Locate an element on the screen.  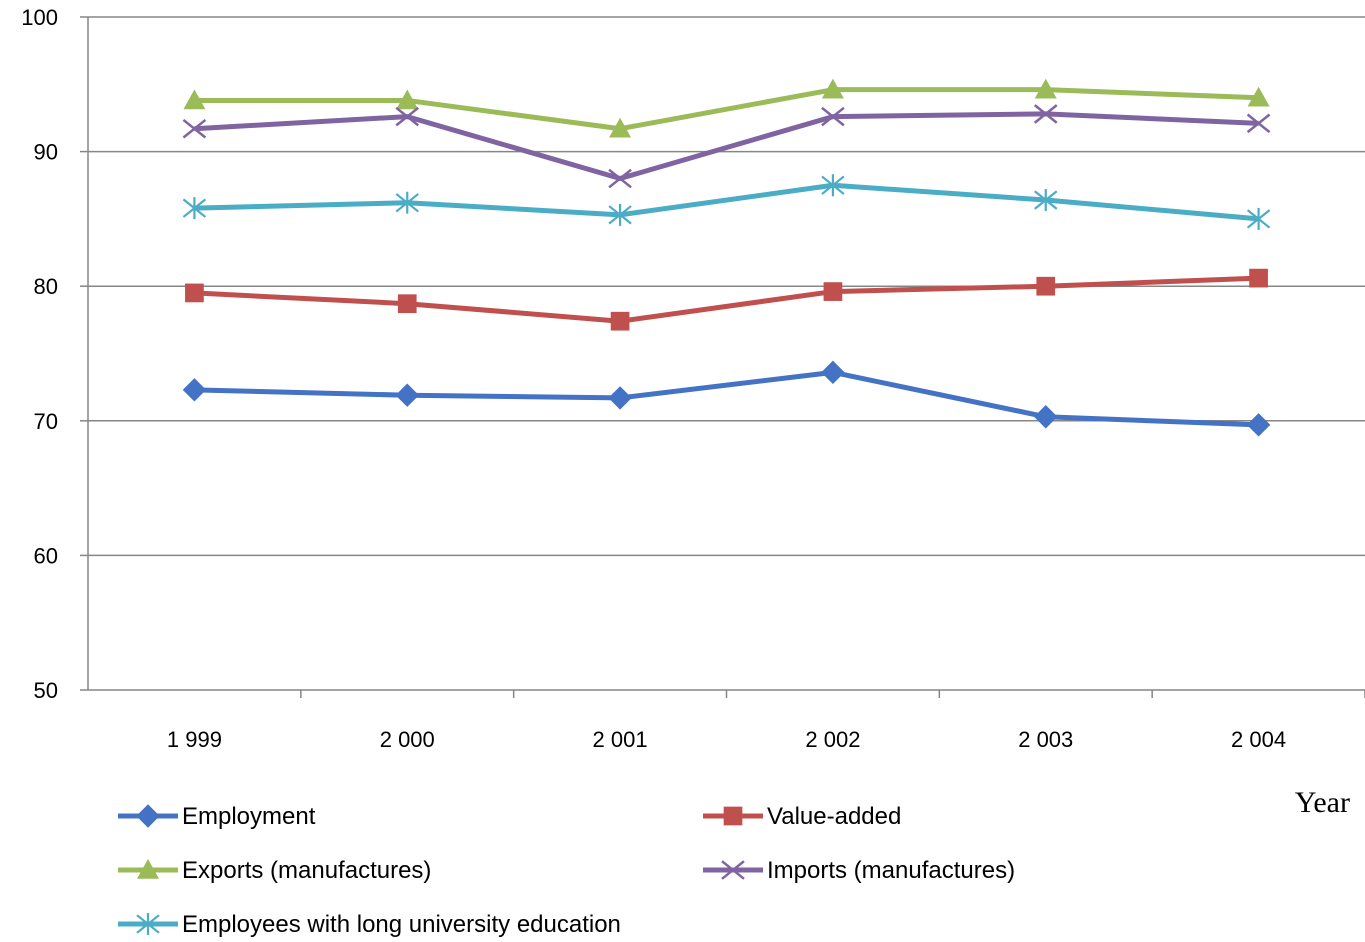
series-employees-with-long-university-education is located at coordinates (726, 202).